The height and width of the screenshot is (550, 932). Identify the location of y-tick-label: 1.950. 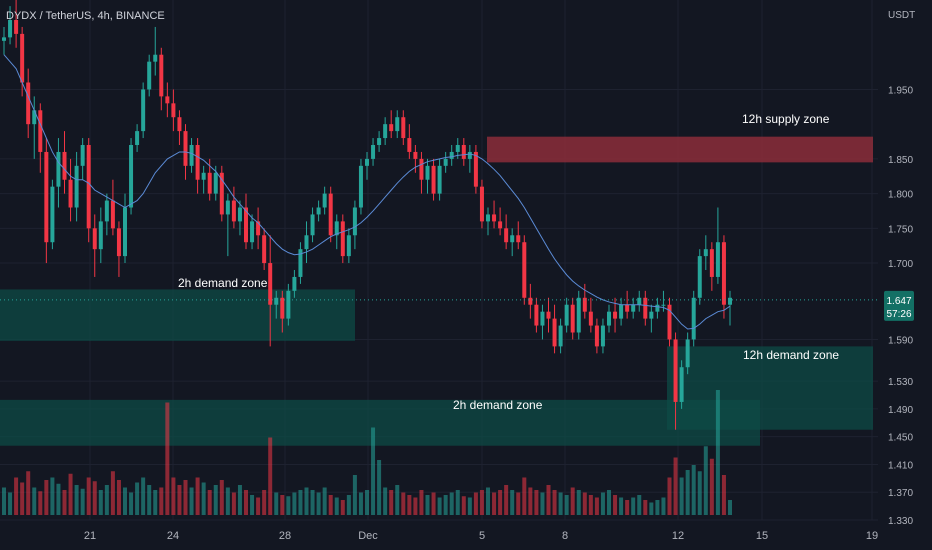
(900, 90).